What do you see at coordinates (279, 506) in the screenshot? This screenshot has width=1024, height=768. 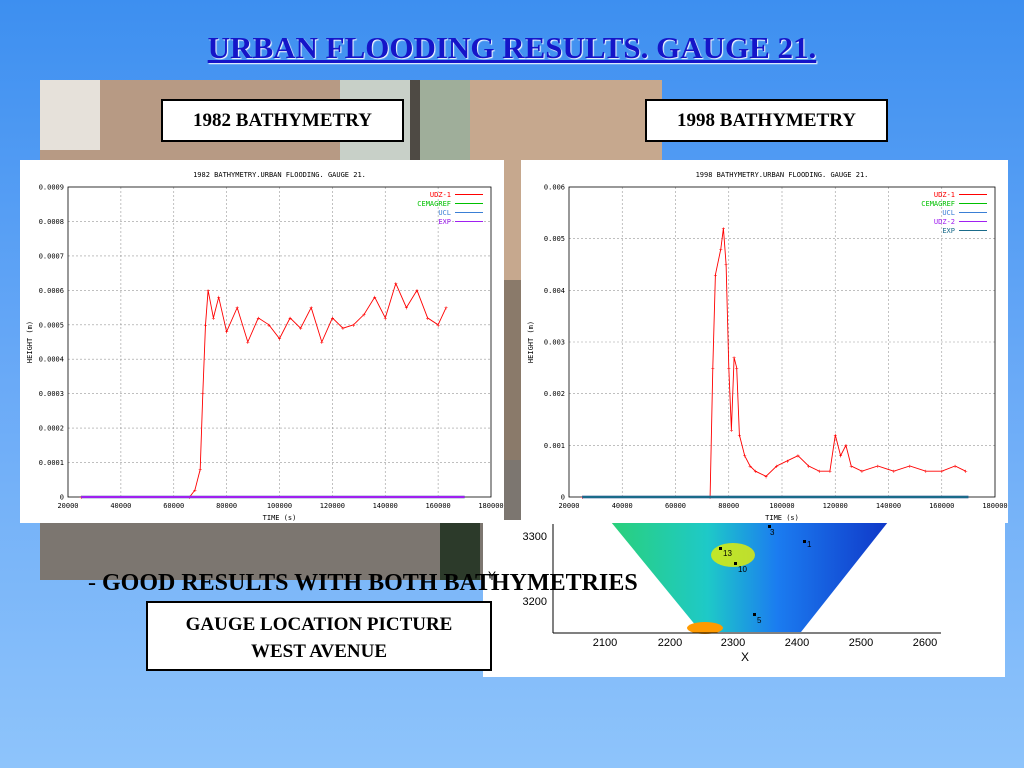 I see `x-tick-label: 100000` at bounding box center [279, 506].